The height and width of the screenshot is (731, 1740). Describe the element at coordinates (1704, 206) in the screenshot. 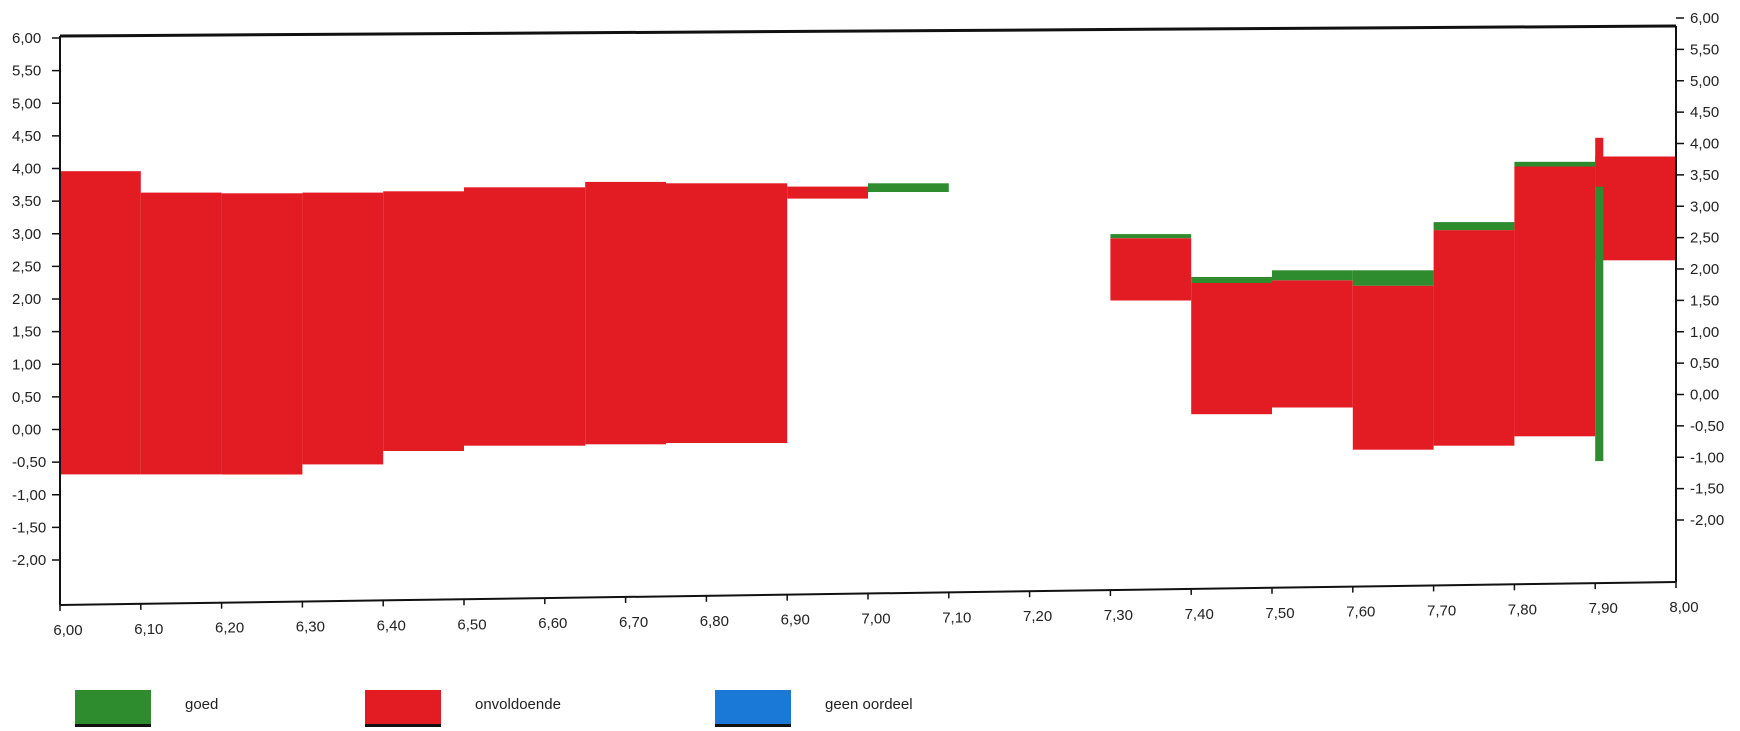

I see `y-right-tick-label: 3,00` at that location.